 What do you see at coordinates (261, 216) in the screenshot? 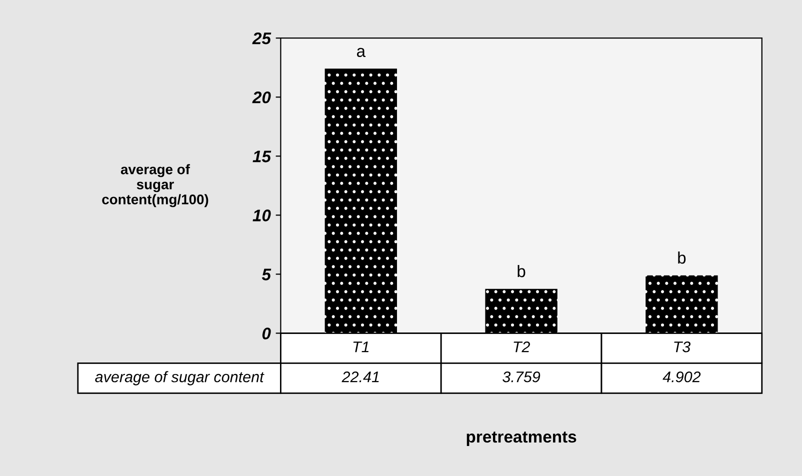
I see `y-tick-label: 10` at bounding box center [261, 216].